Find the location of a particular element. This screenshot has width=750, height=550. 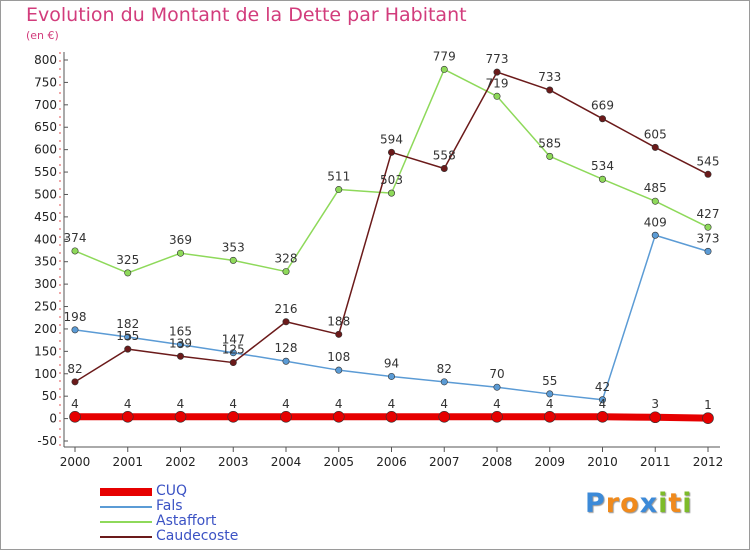

data-label: 165 is located at coordinates (180, 332).